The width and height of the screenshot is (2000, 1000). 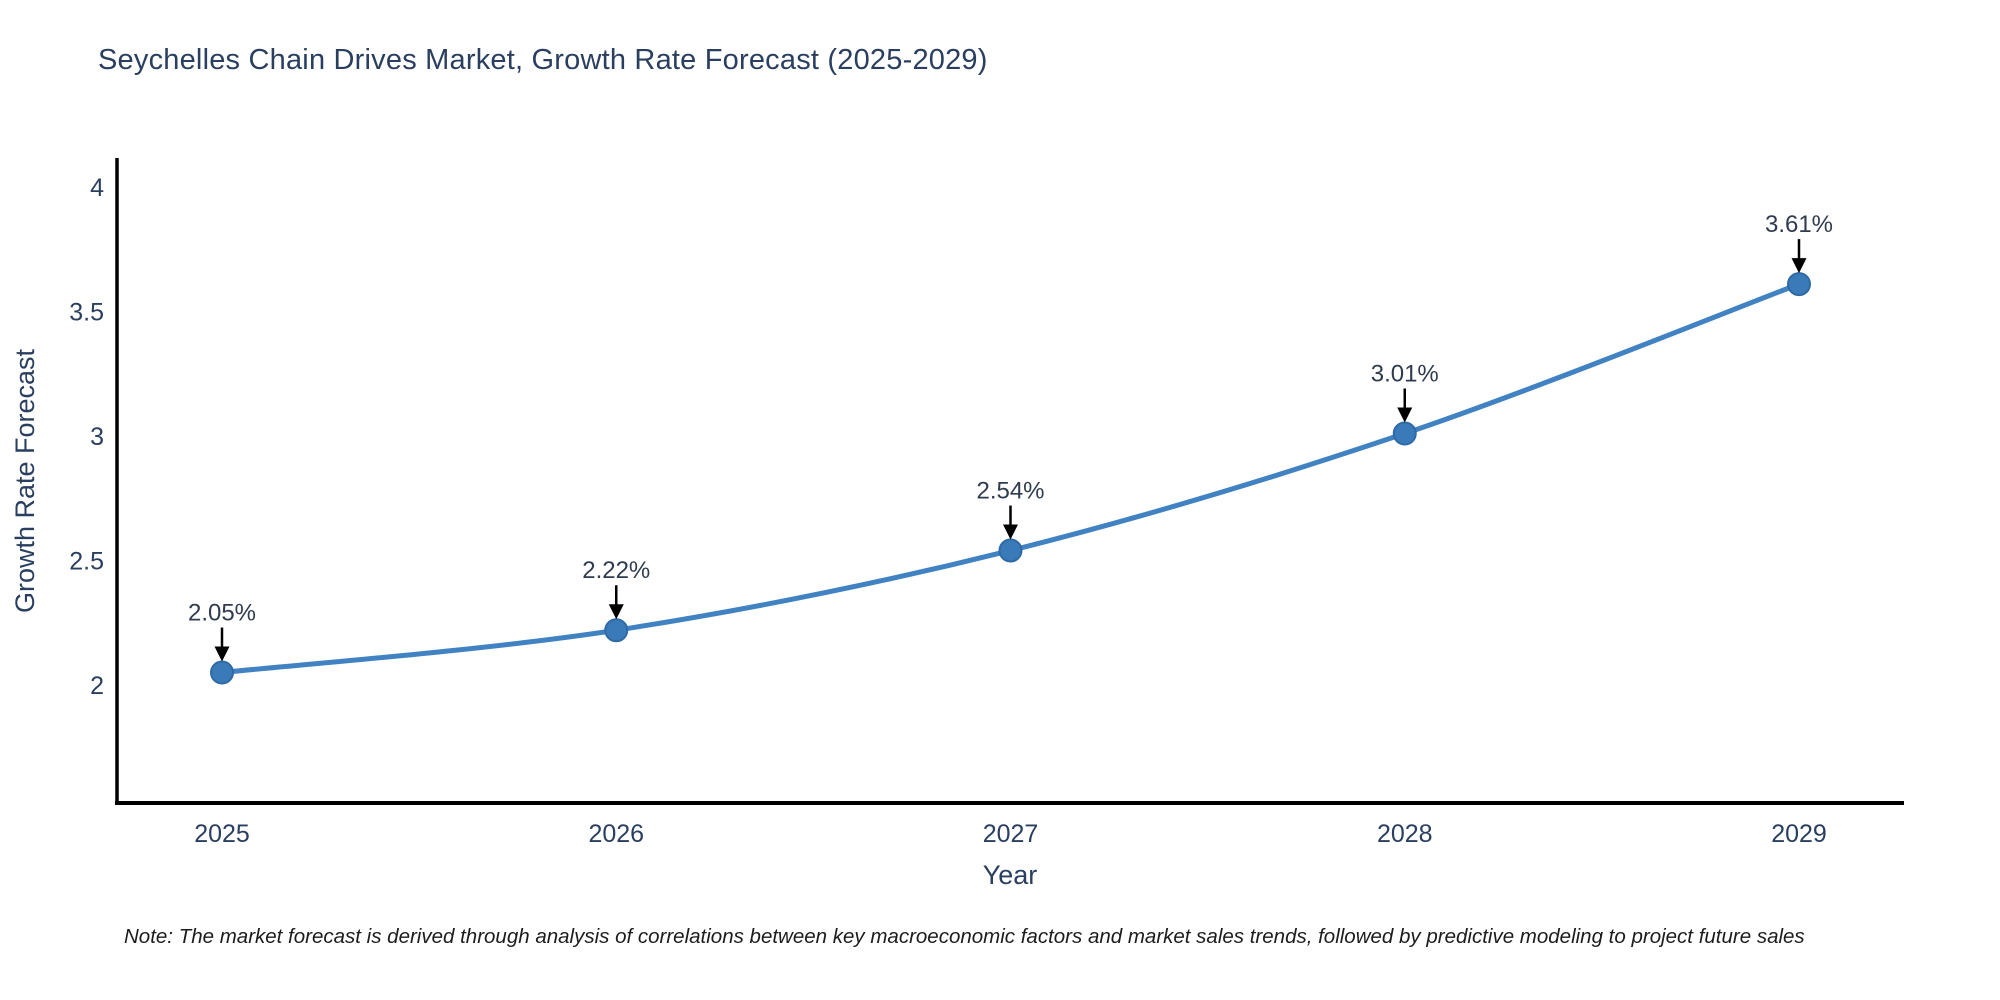 I want to click on data-point-label: 2.05%, so click(x=222, y=613).